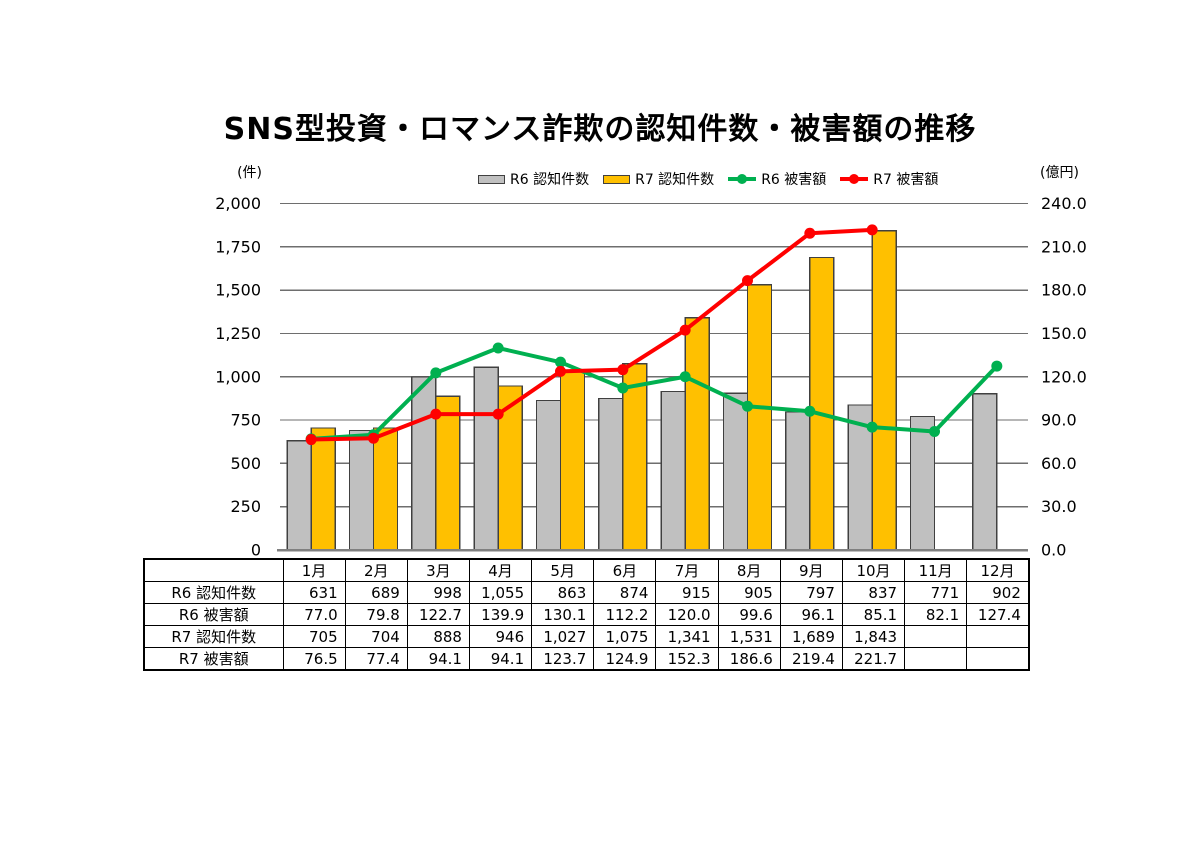  Describe the element at coordinates (314, 592) in the screenshot. I see `value-cell: 631` at that location.